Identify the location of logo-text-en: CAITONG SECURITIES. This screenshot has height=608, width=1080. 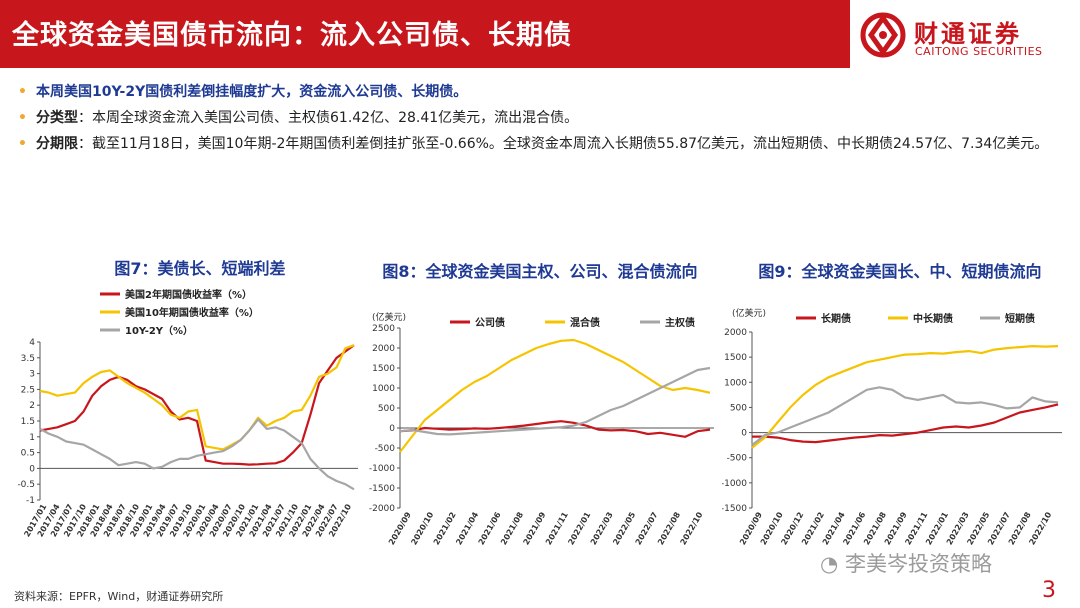
(979, 51).